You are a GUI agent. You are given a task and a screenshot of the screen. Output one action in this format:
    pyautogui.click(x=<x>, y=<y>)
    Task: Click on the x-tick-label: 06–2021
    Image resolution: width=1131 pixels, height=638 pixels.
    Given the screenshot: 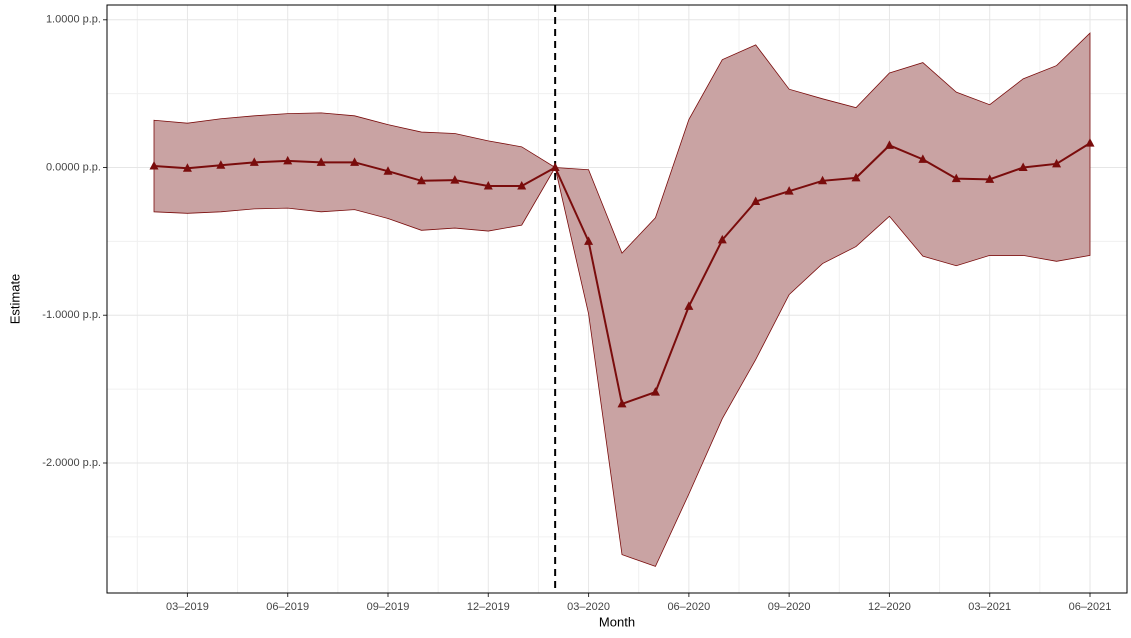 What is the action you would take?
    pyautogui.click(x=1090, y=607)
    